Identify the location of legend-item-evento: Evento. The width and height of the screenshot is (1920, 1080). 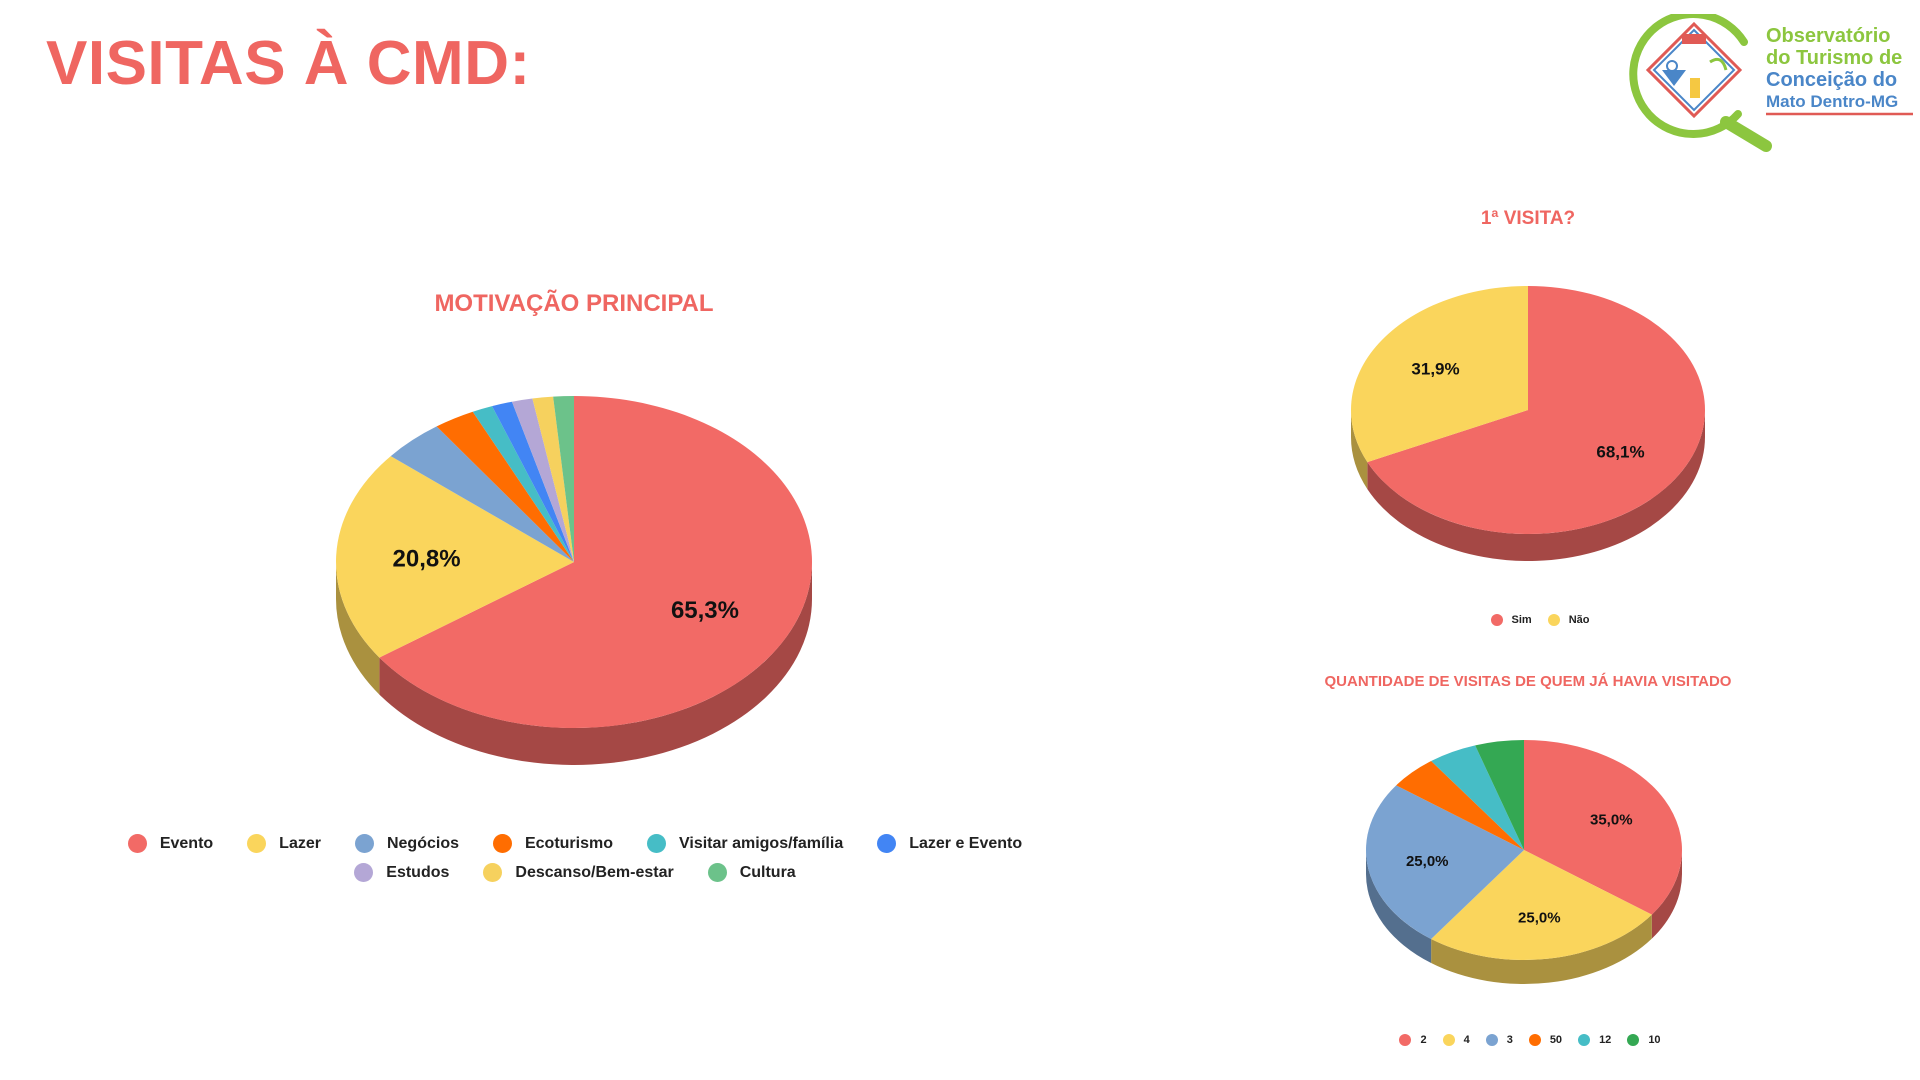
(170, 843).